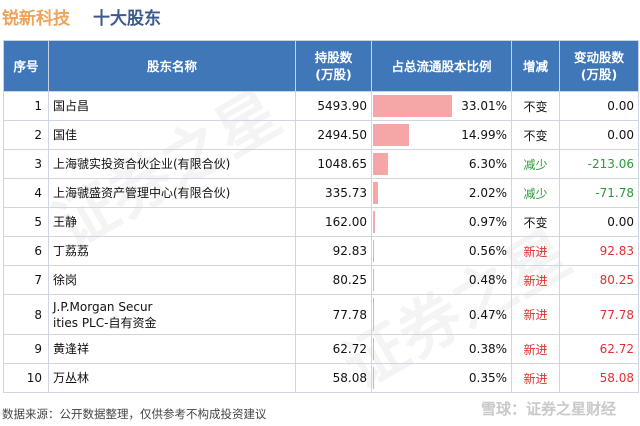  Describe the element at coordinates (320, 15) in the screenshot. I see `title-bar: 锐新科技 十大股东` at that location.